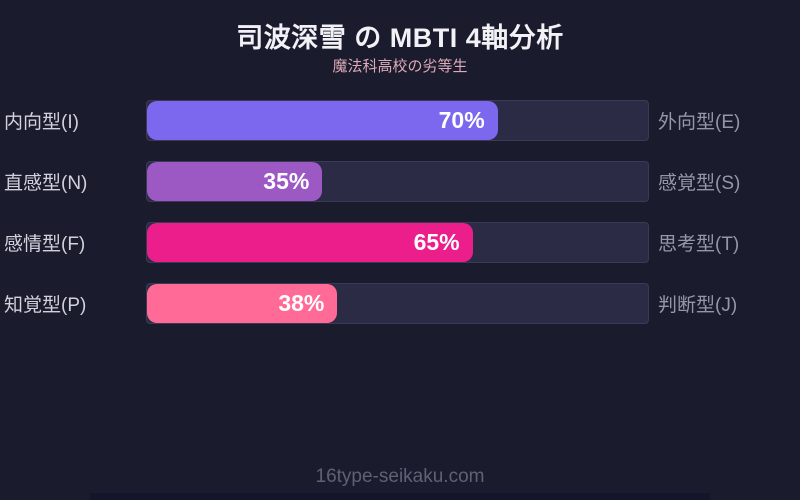 Image resolution: width=800 pixels, height=500 pixels. Describe the element at coordinates (235, 181) in the screenshot. I see `axis-bar-fill: 35%` at that location.